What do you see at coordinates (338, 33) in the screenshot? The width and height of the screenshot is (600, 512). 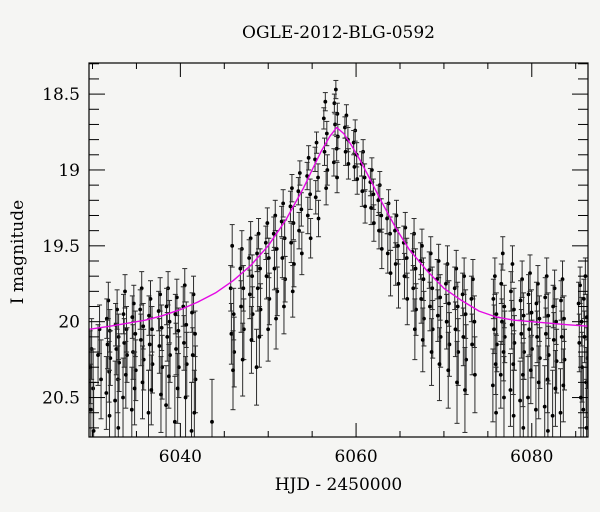 I see `plot-title: OGLE-2012-BLG-0592` at bounding box center [338, 33].